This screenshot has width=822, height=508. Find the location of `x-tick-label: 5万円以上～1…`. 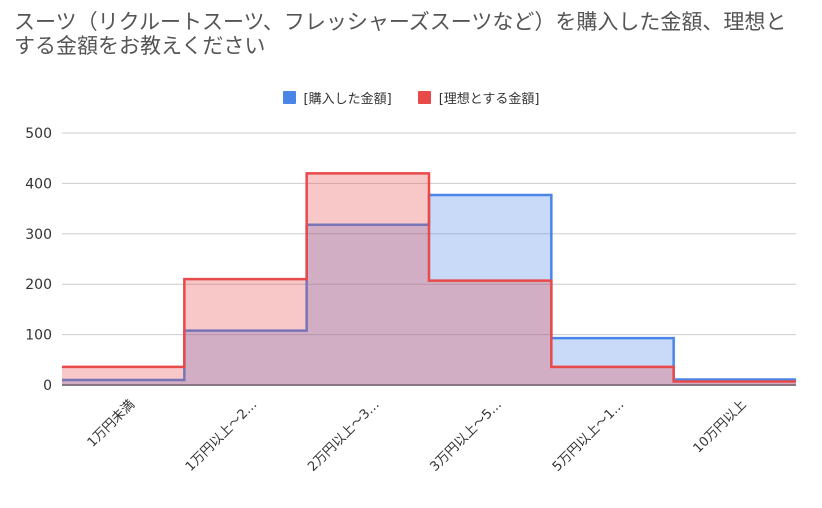

x-tick-label: 5万円以上～1… is located at coordinates (588, 435).